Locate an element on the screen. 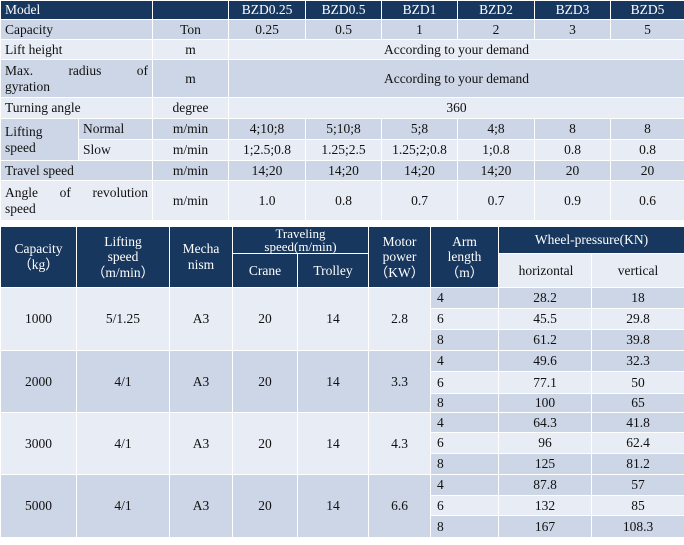 Image resolution: width=684 pixels, height=545 pixels. cell: 0.25 is located at coordinates (267, 29).